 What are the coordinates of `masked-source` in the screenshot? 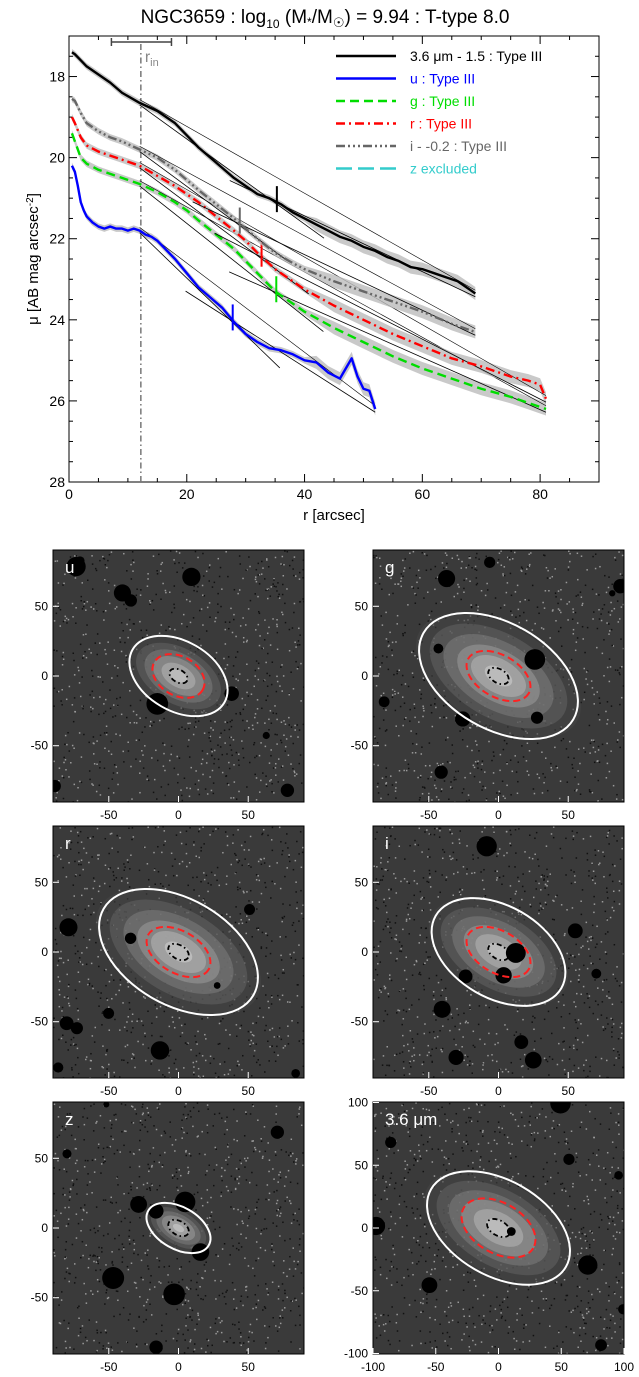 It's located at (174, 1294).